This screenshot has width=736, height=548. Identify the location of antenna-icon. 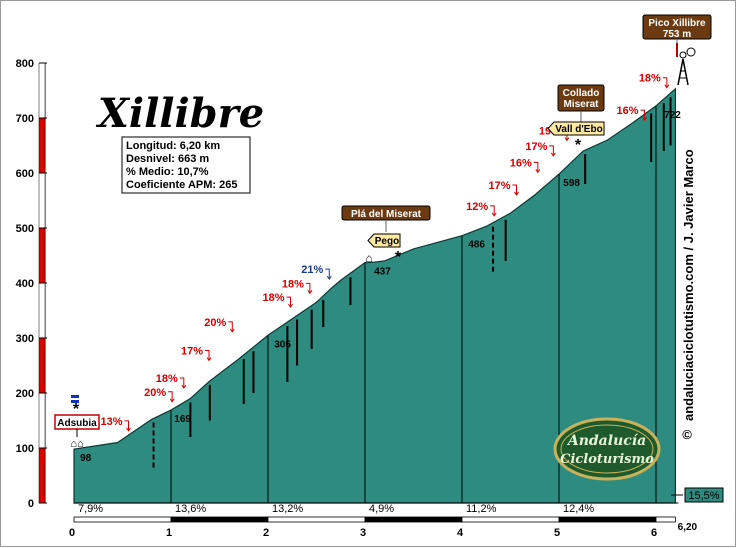
(683, 72).